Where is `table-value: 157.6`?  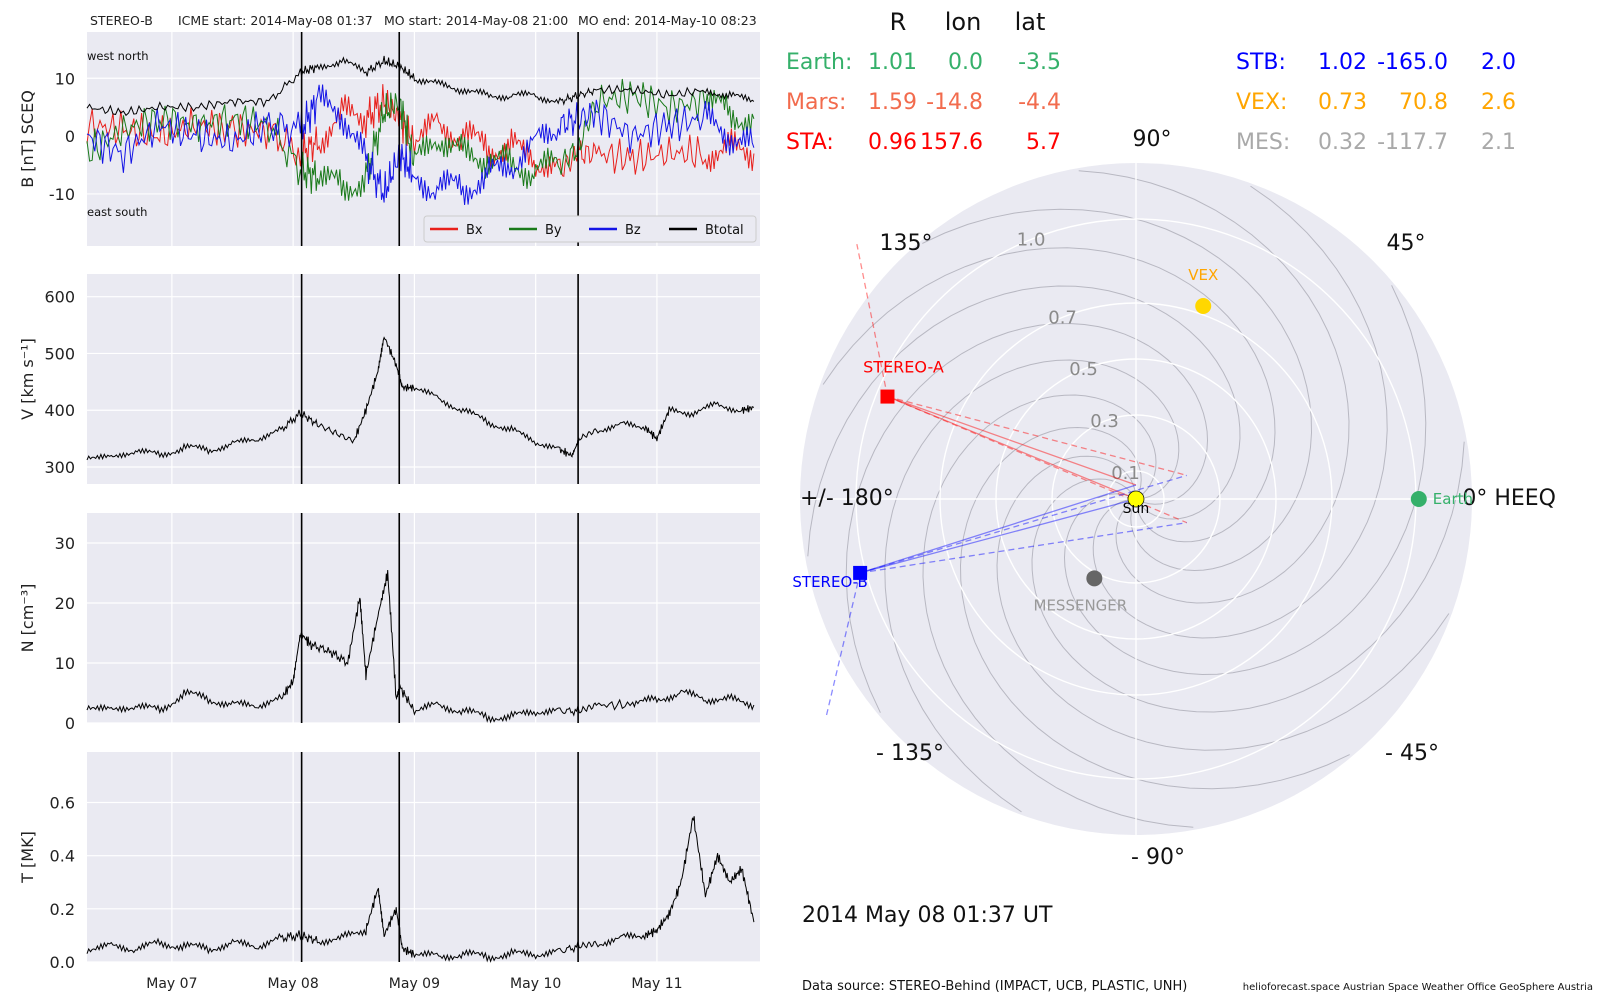 table-value: 157.6 is located at coordinates (951, 142).